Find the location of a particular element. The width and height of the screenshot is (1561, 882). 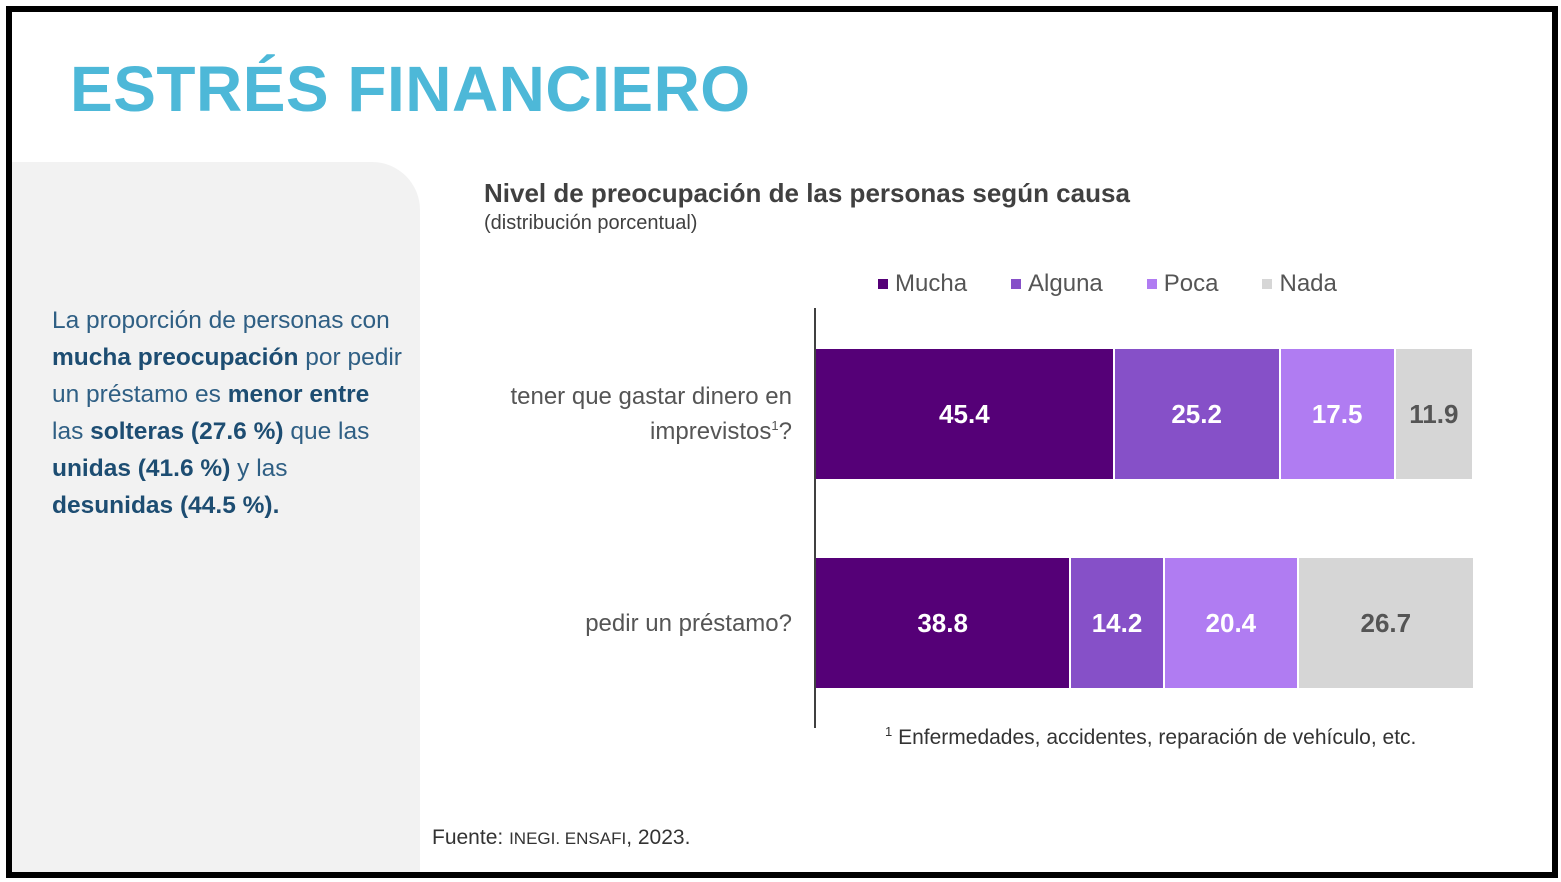

category-axis-line is located at coordinates (815, 518).